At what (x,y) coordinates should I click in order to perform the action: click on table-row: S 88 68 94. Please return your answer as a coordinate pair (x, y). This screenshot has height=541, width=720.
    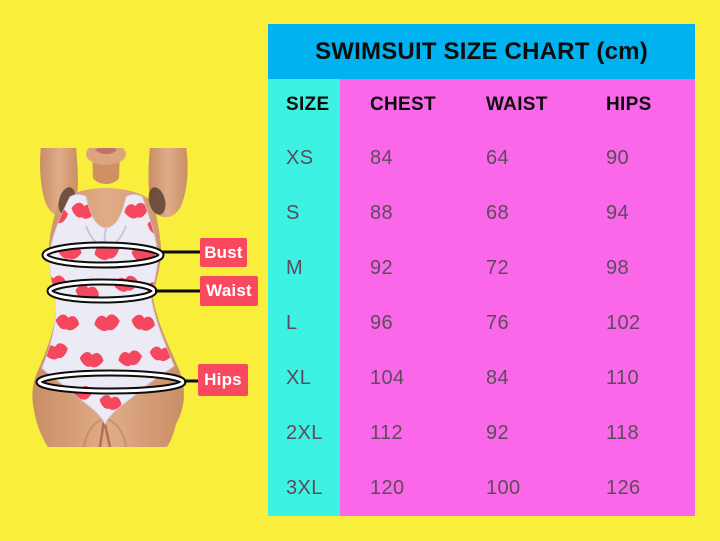
    Looking at the image, I should click on (481, 213).